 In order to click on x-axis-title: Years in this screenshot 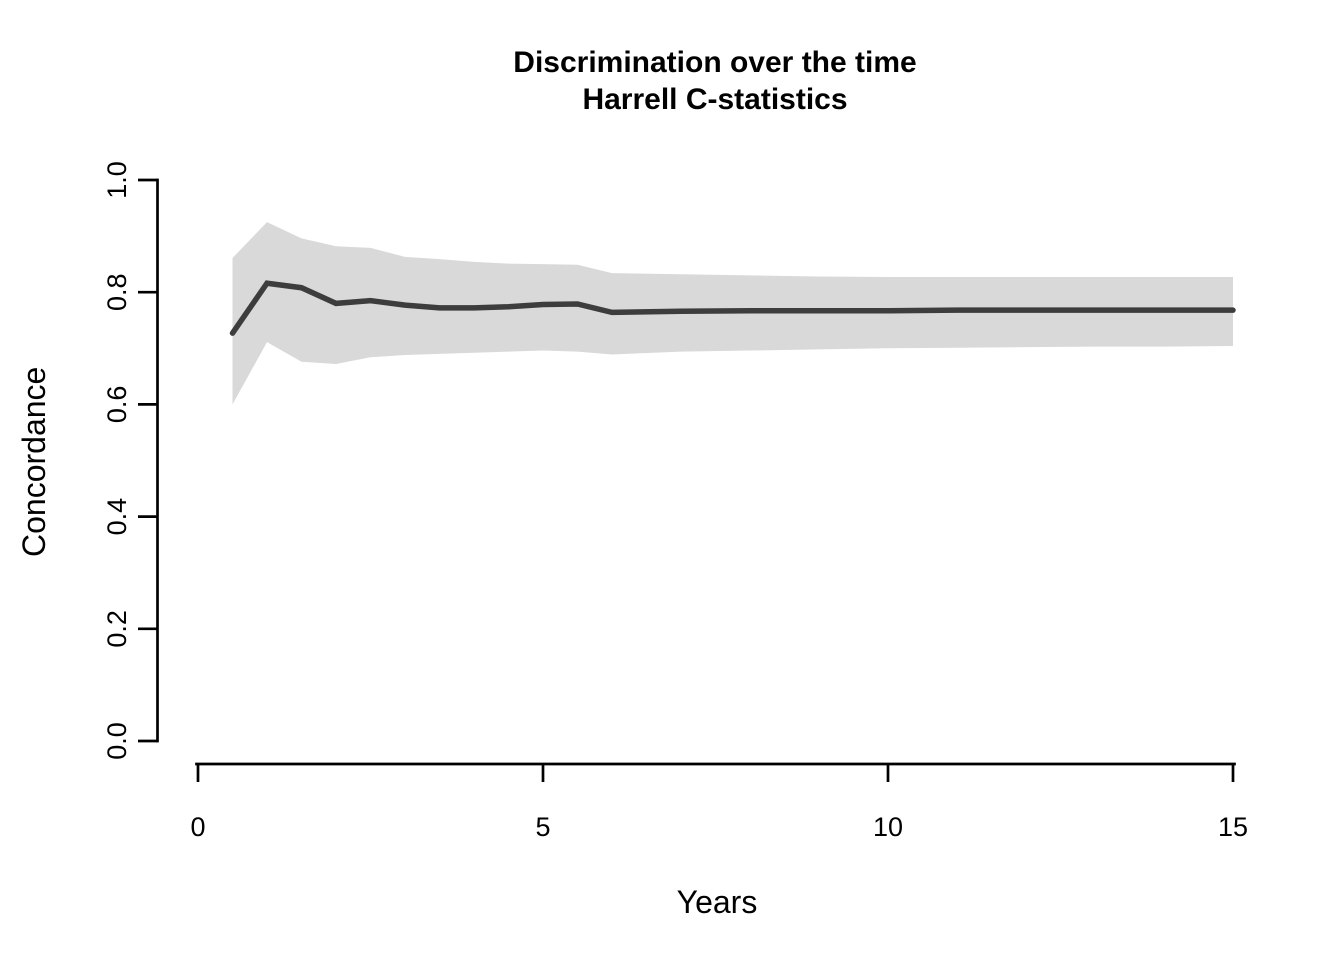, I will do `click(717, 902)`.